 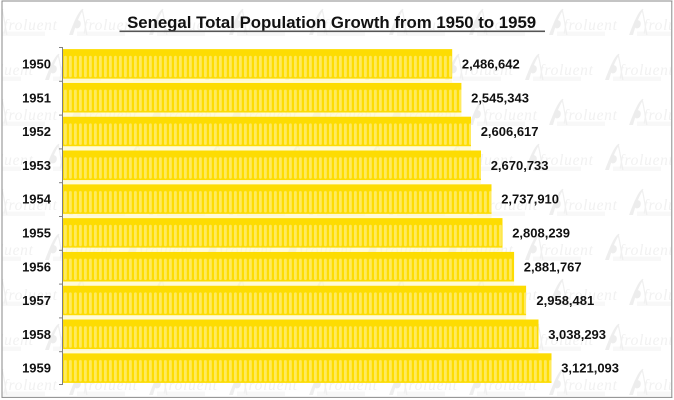 What do you see at coordinates (500, 97) in the screenshot?
I see `svg-text: 2,545,343` at bounding box center [500, 97].